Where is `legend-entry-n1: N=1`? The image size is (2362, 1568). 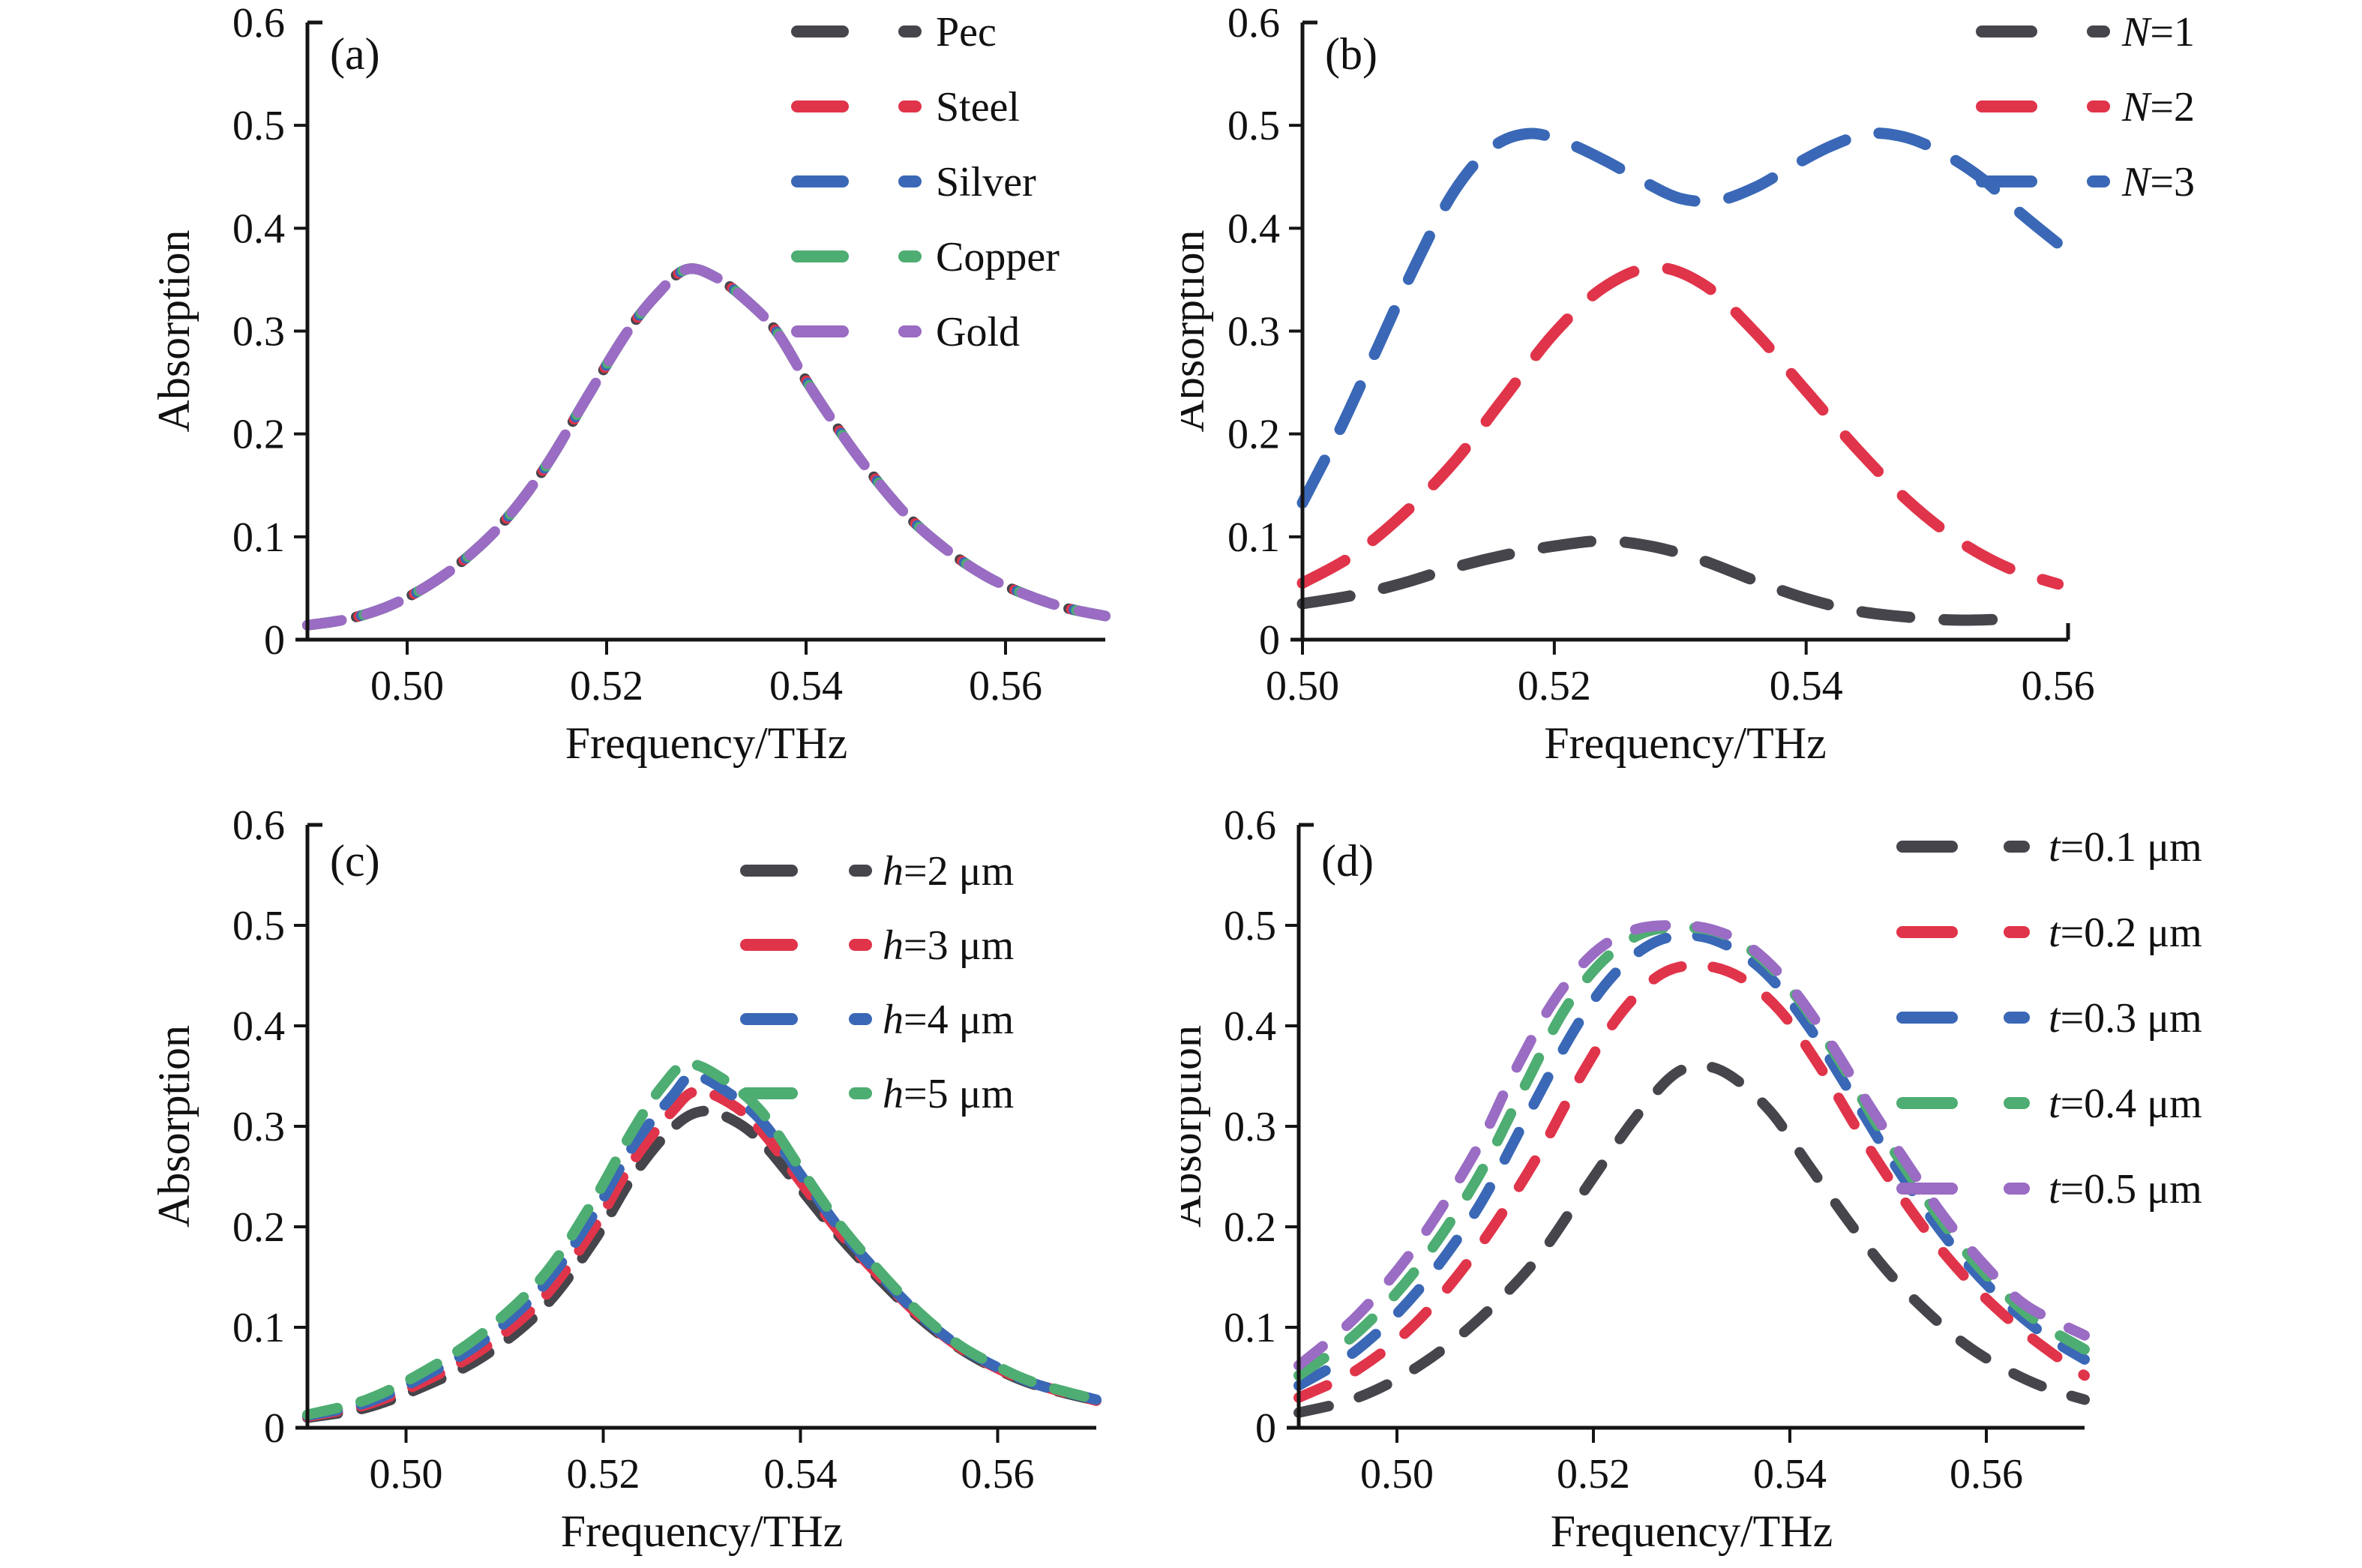
legend-entry-n1: N=1 is located at coordinates (2085, 32).